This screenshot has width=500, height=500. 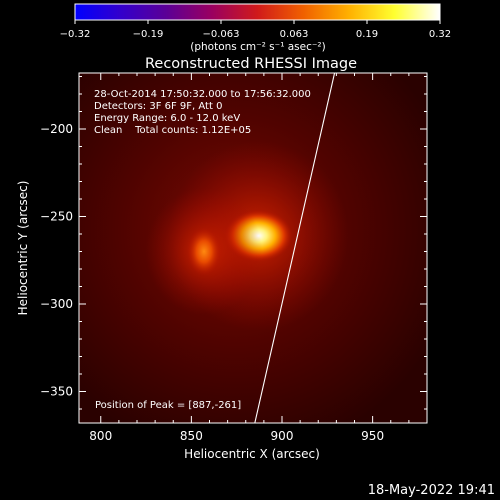 I want to click on x-tick-label: 850, so click(x=191, y=436).